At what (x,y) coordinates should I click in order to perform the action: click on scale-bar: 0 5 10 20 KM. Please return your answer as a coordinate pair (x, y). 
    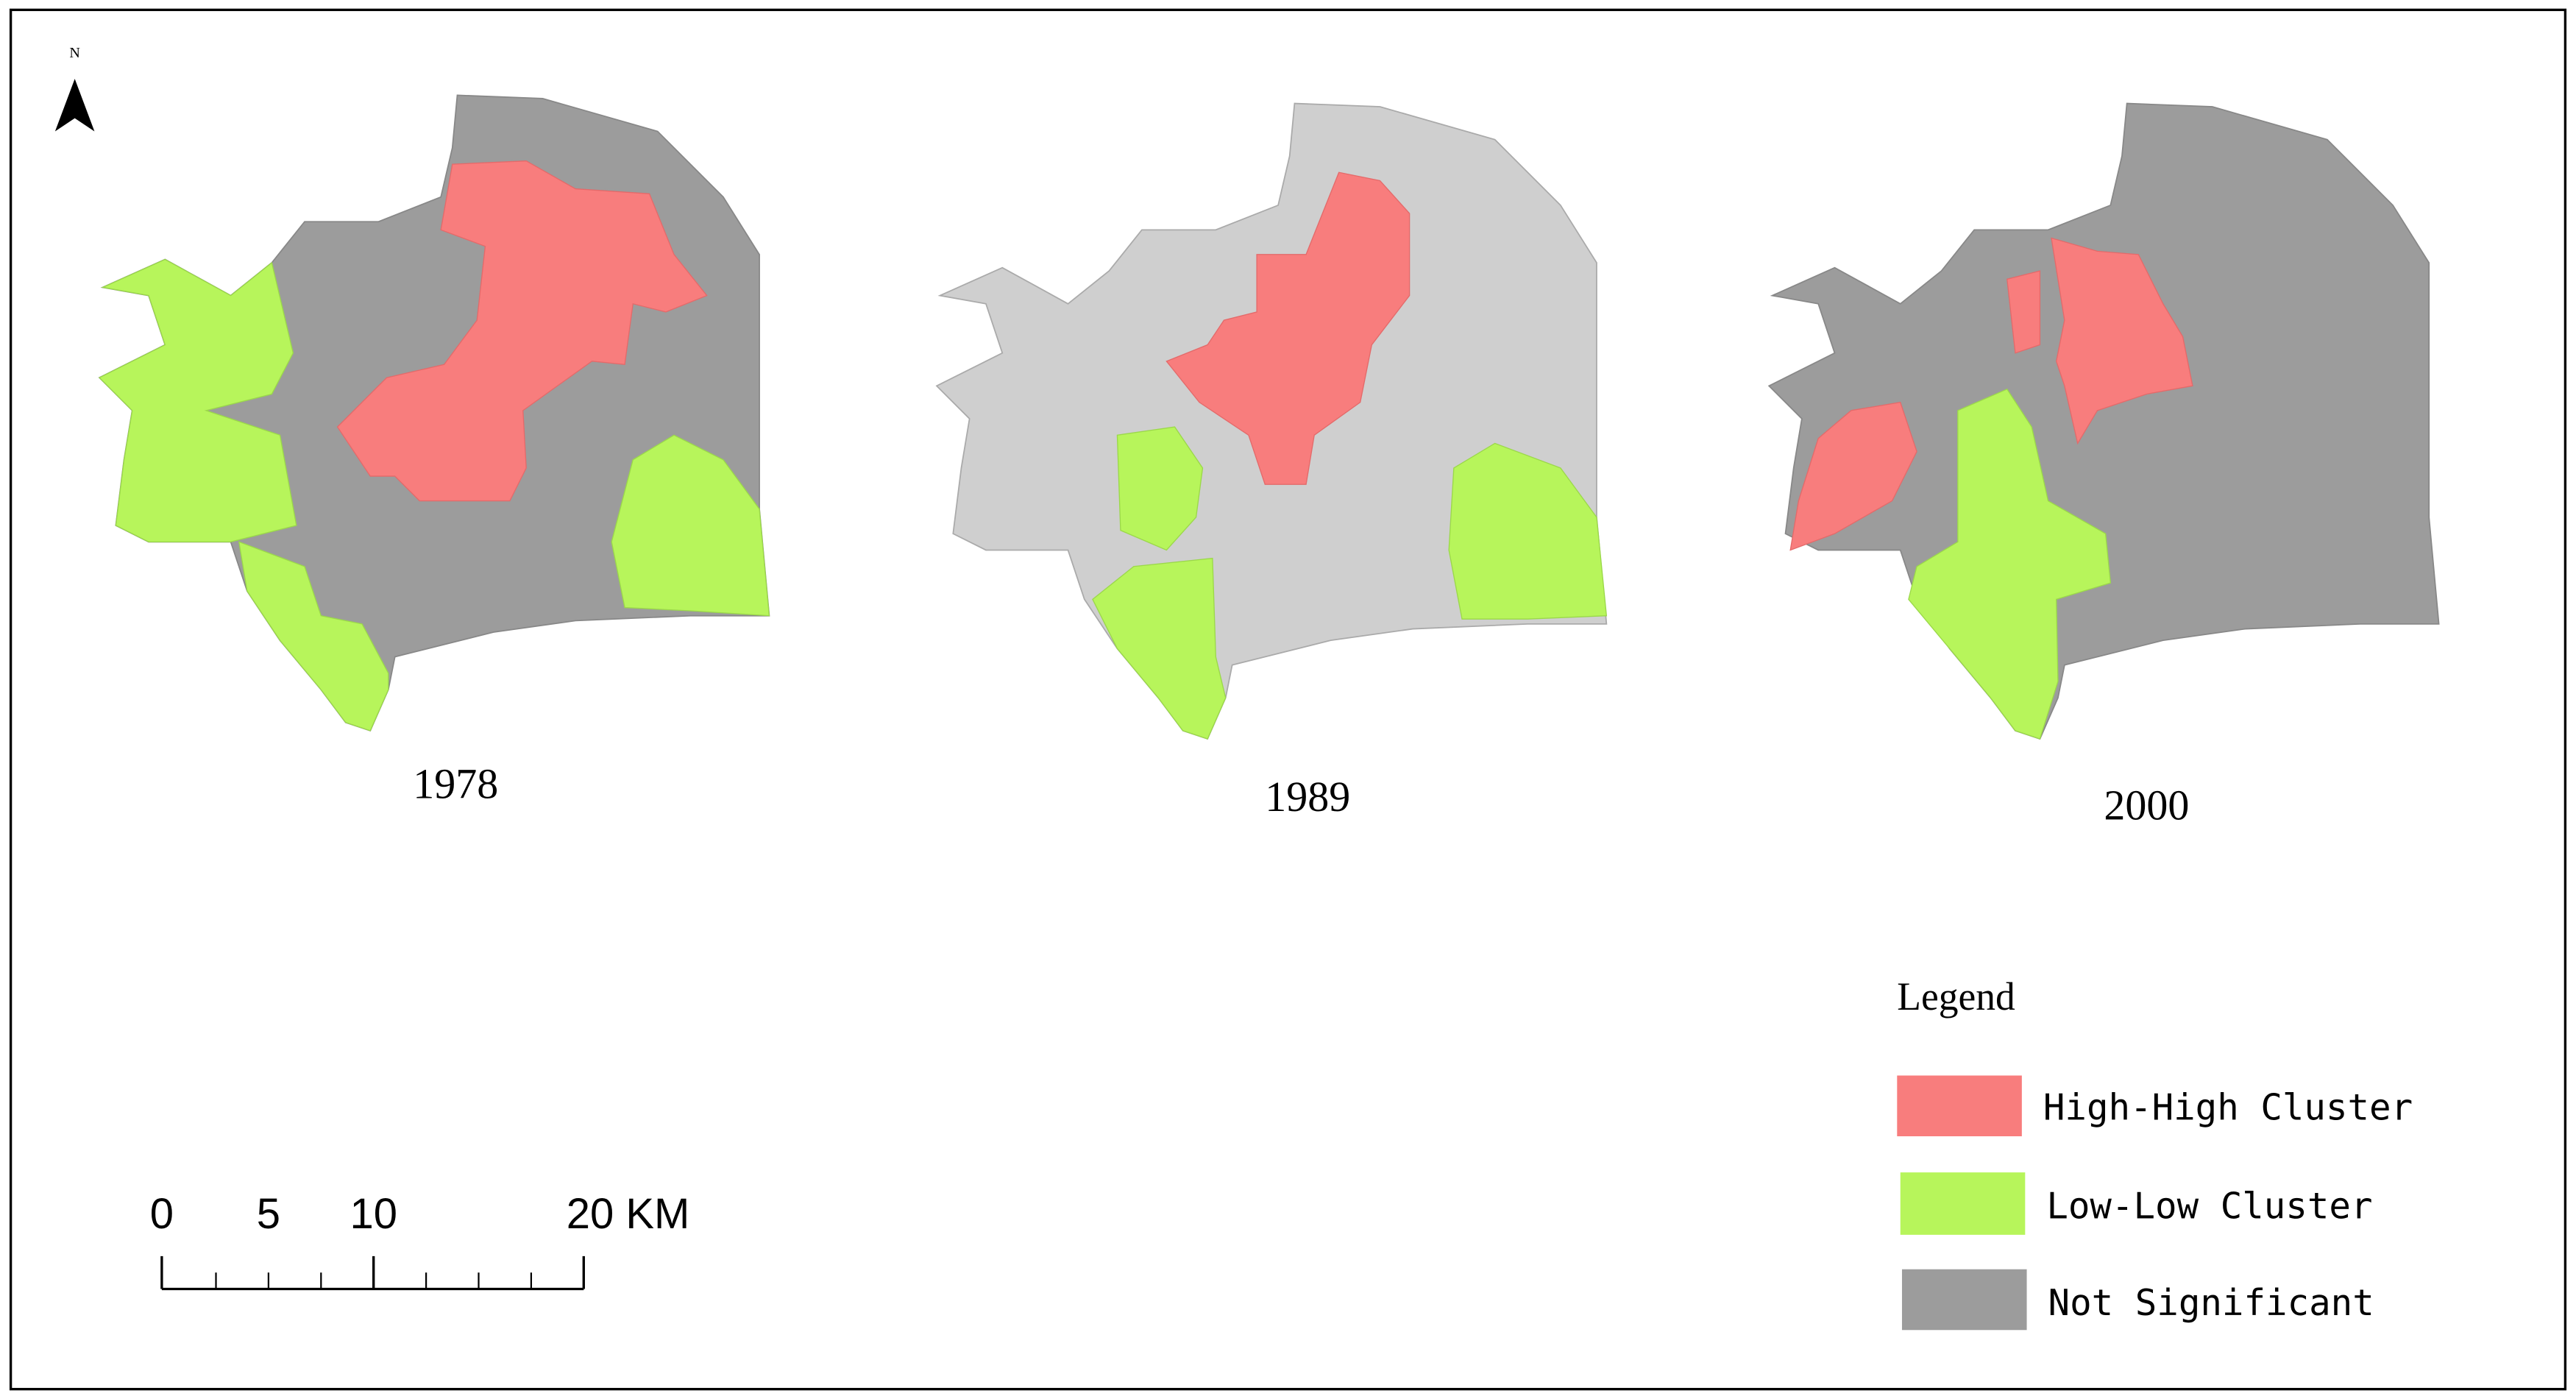
    Looking at the image, I should click on (420, 1240).